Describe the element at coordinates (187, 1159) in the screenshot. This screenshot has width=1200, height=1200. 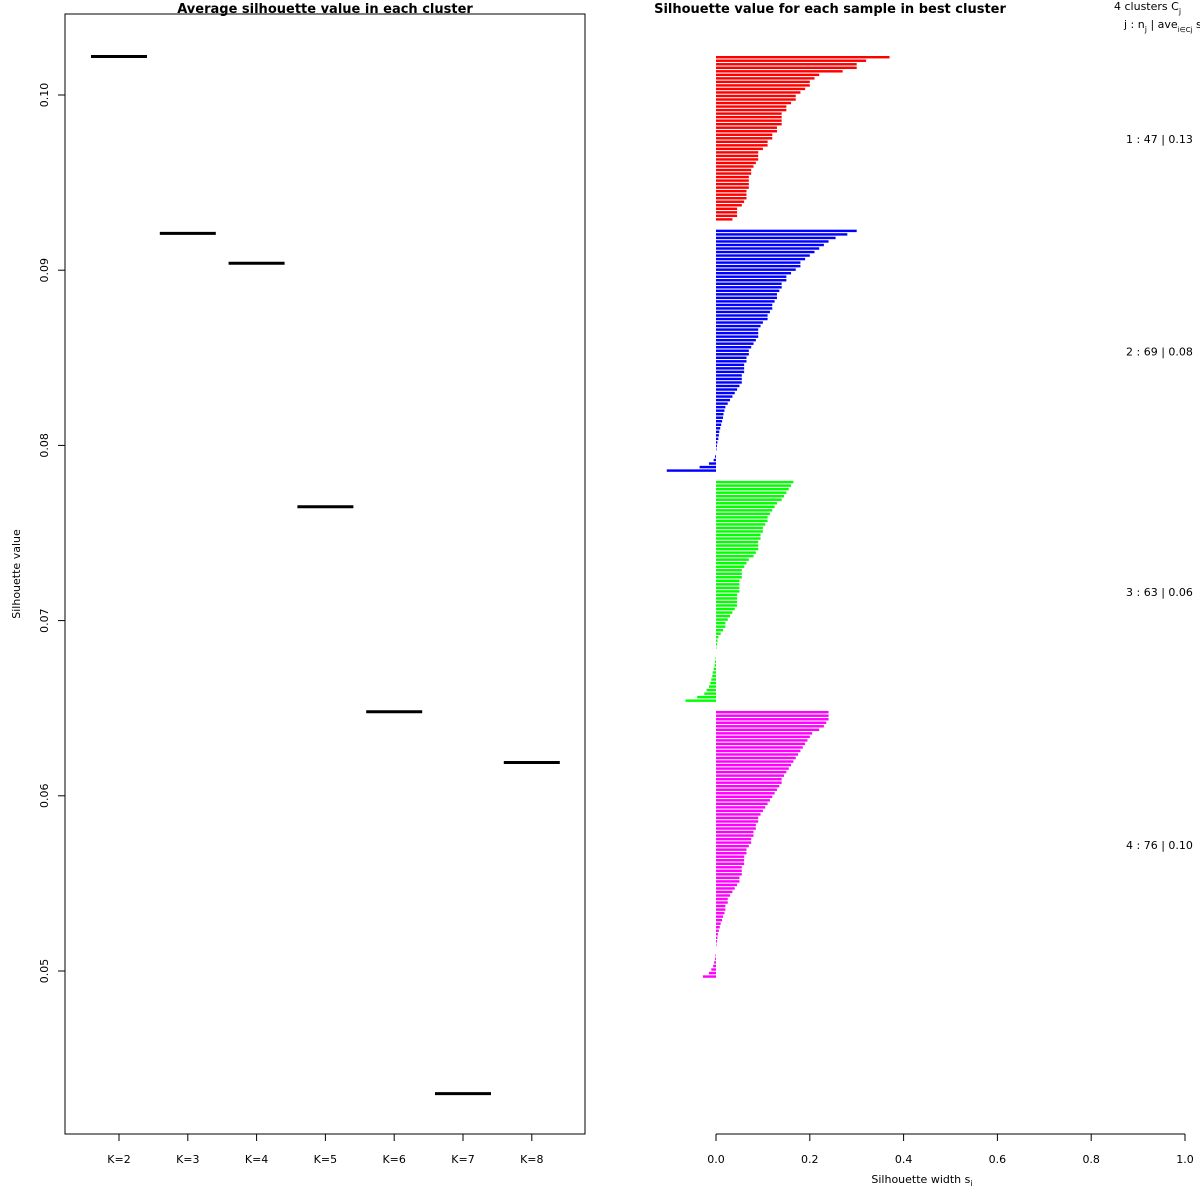
I see `left-x-tick-label: K=3` at that location.